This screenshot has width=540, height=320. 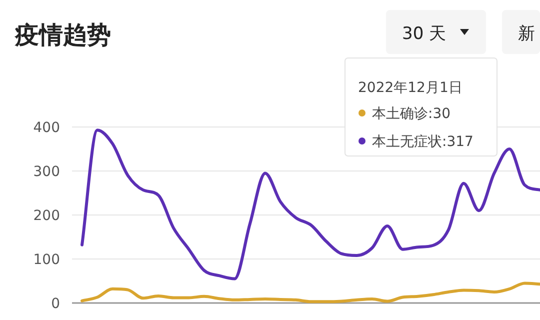 What do you see at coordinates (436, 32) in the screenshot?
I see `button: 30 天` at bounding box center [436, 32].